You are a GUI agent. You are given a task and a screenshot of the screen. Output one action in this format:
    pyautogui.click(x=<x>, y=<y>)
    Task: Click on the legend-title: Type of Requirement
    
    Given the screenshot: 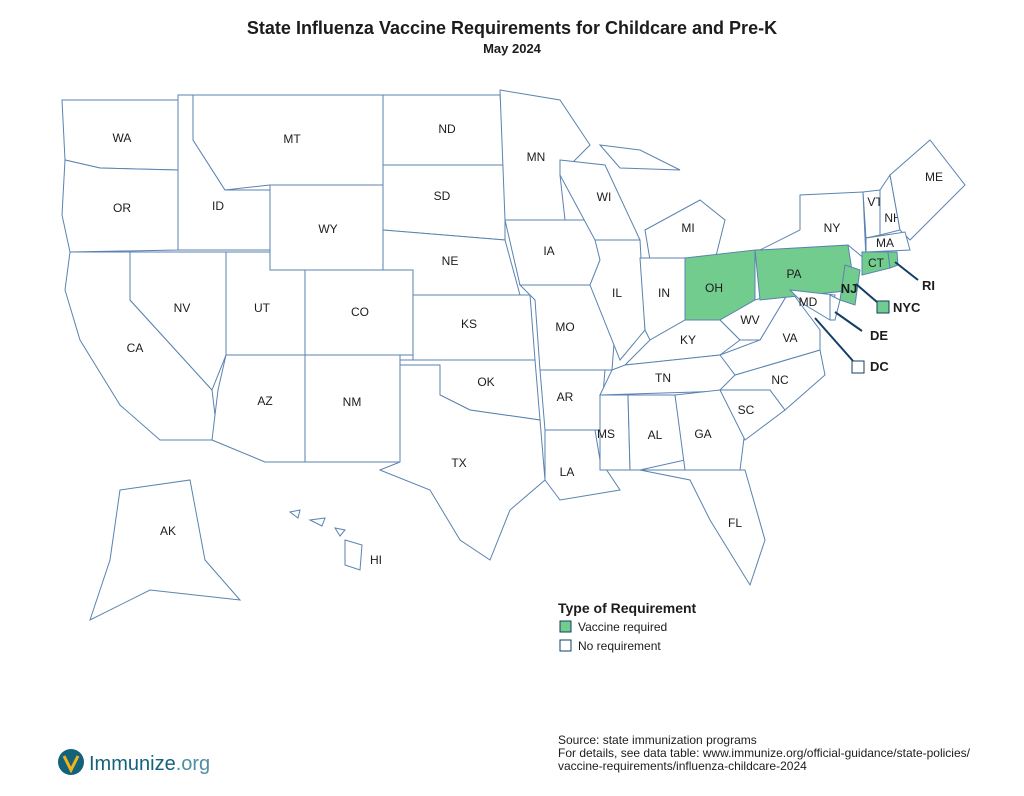 What is the action you would take?
    pyautogui.click(x=627, y=608)
    